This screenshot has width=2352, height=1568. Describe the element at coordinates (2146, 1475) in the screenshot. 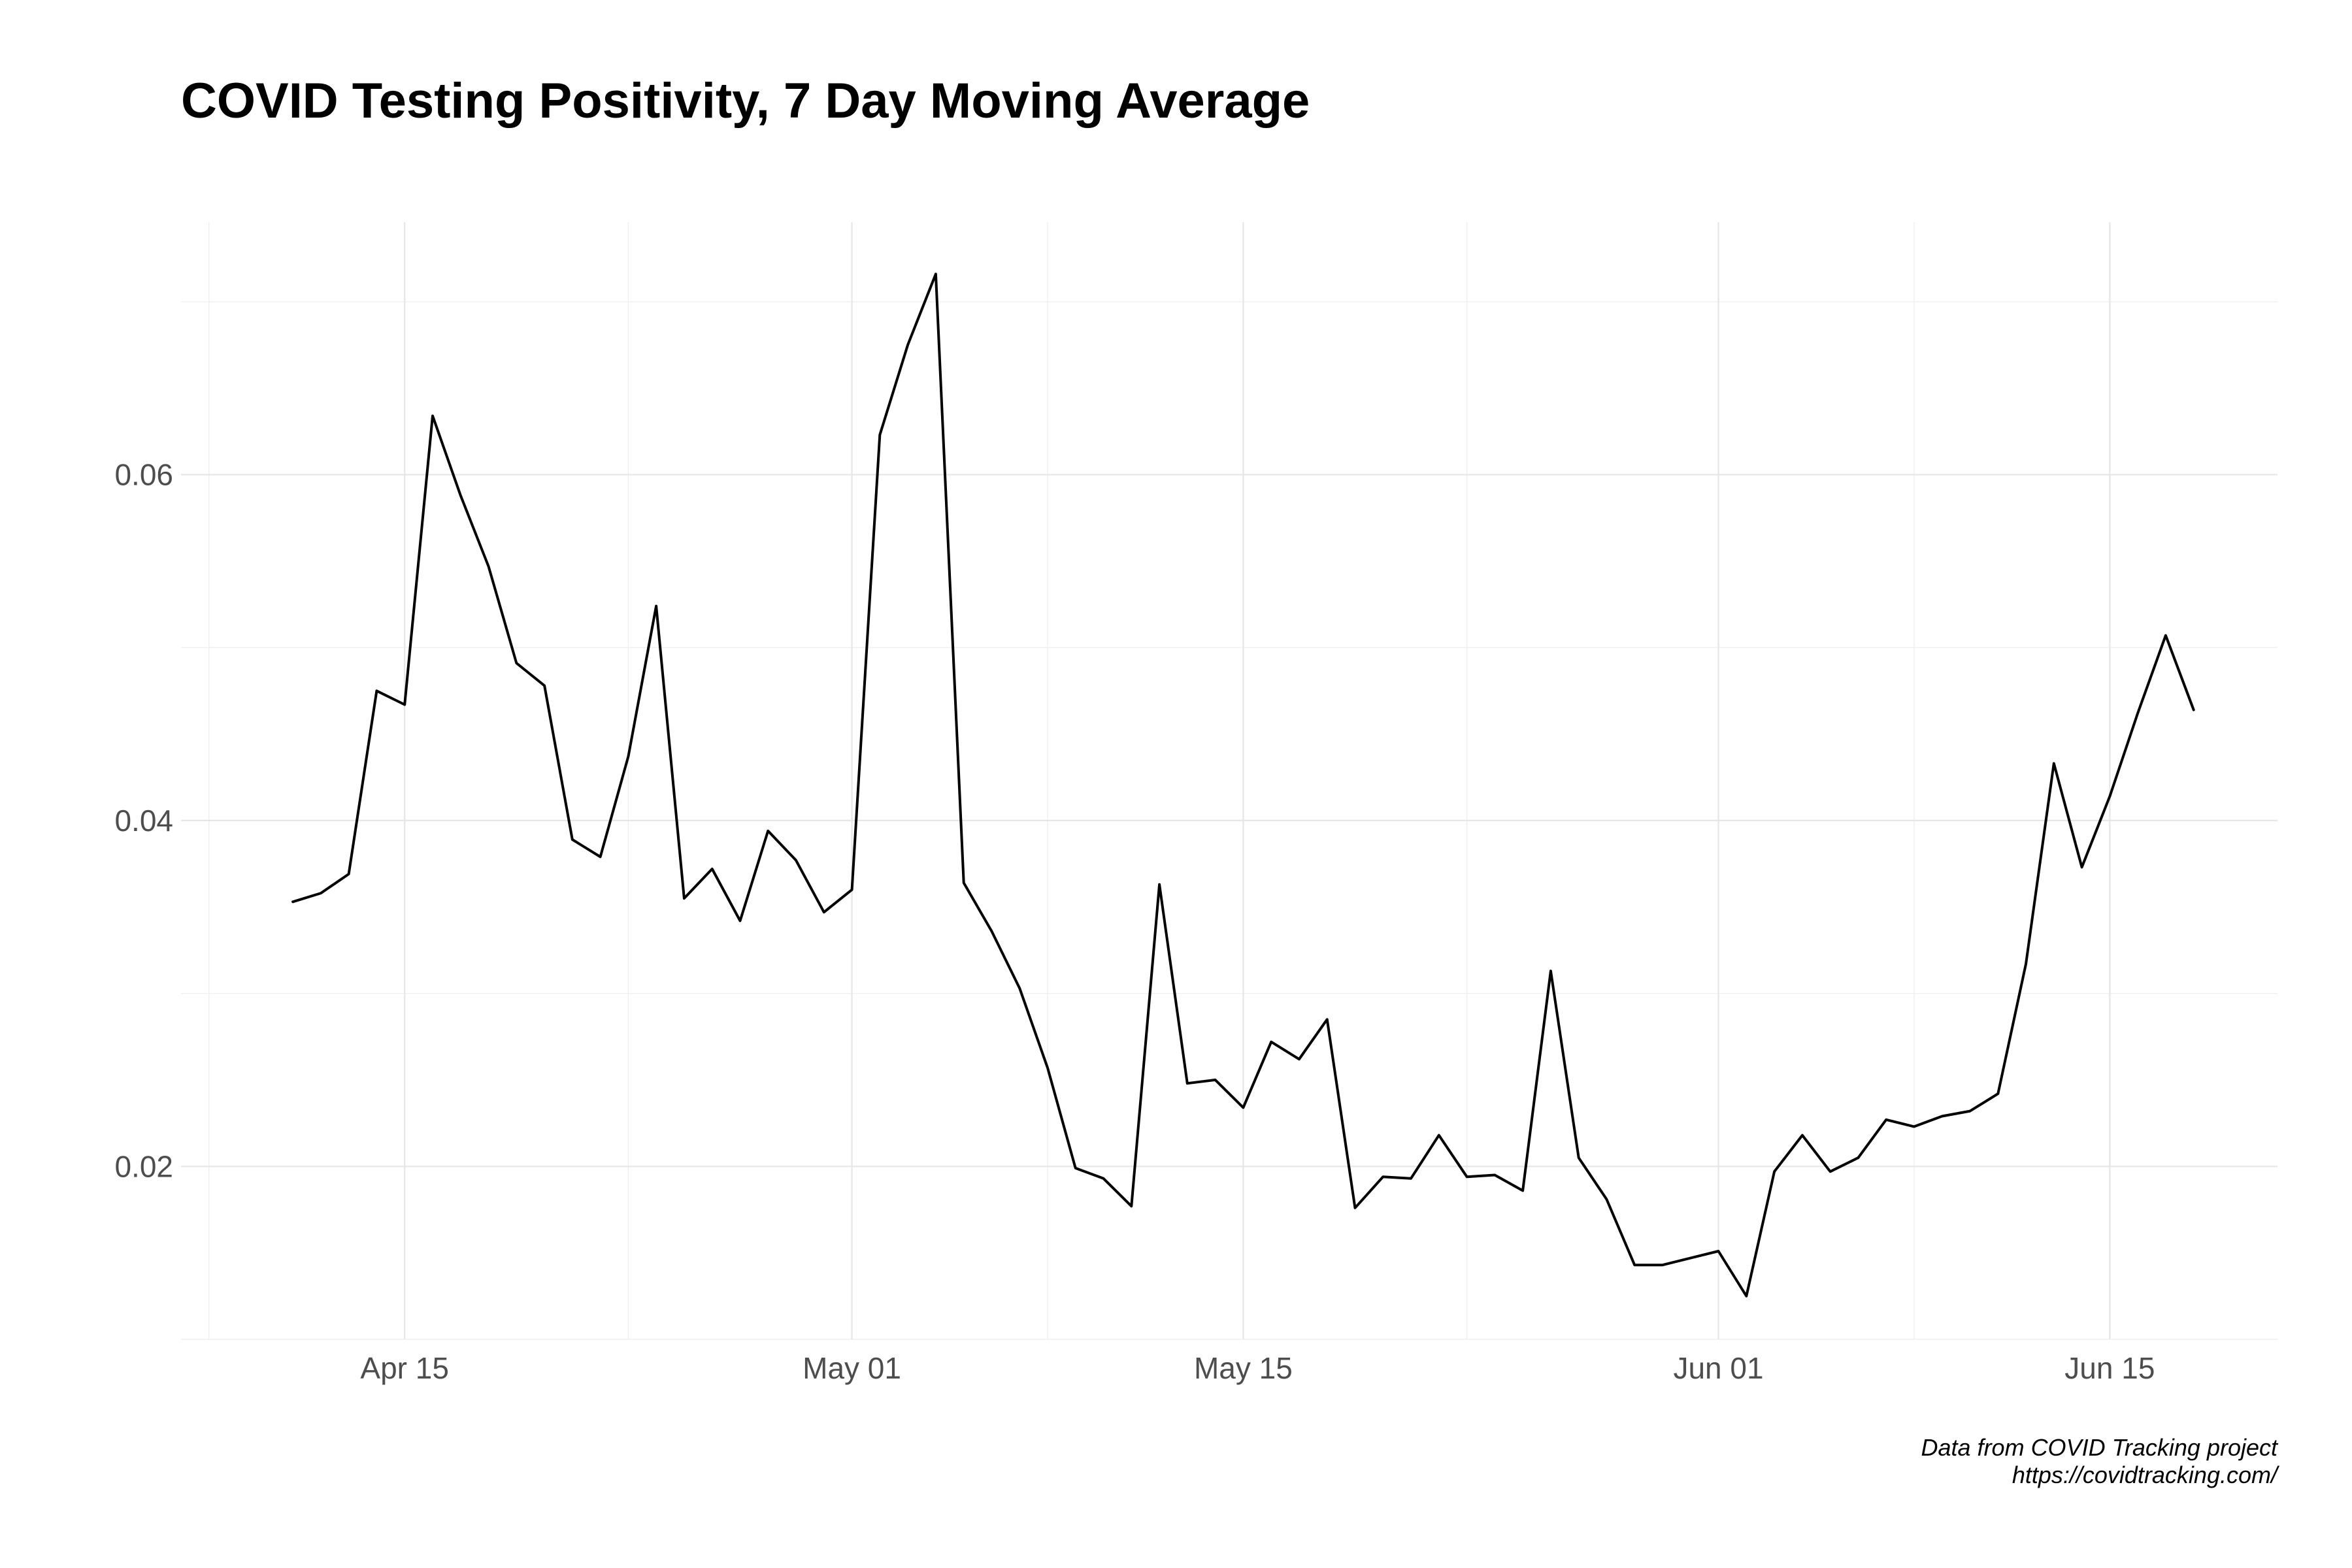

I see `caption-url: https://covidtracking.com/` at that location.